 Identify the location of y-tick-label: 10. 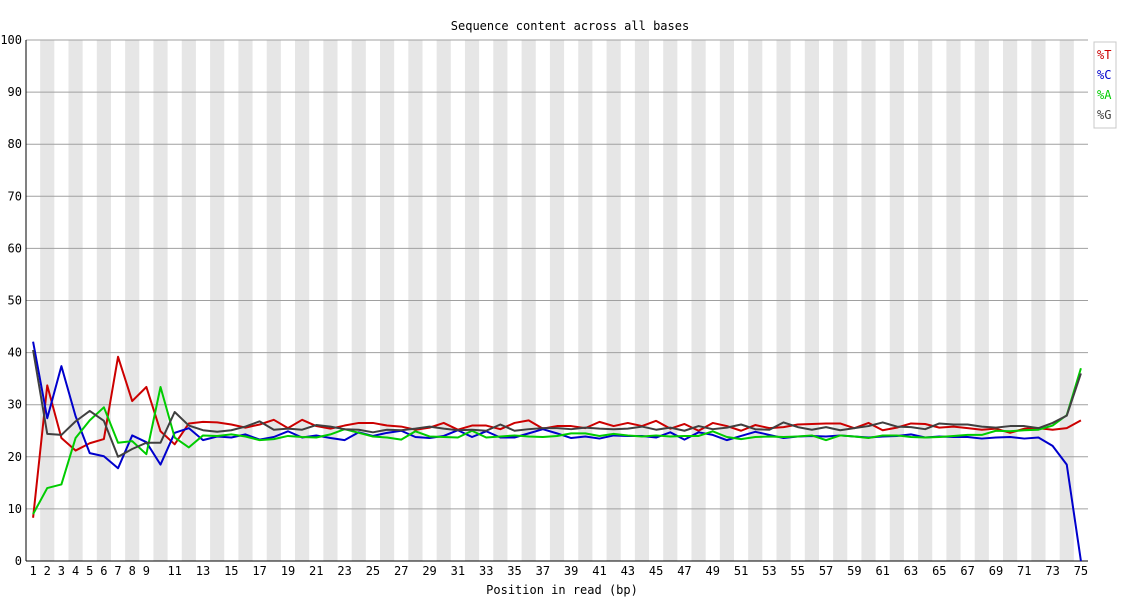
(15, 509).